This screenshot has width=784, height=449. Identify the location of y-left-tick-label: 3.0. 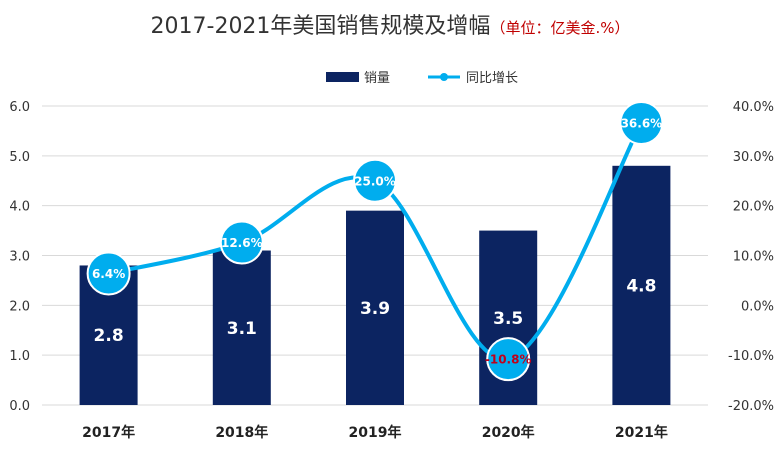
(19, 257).